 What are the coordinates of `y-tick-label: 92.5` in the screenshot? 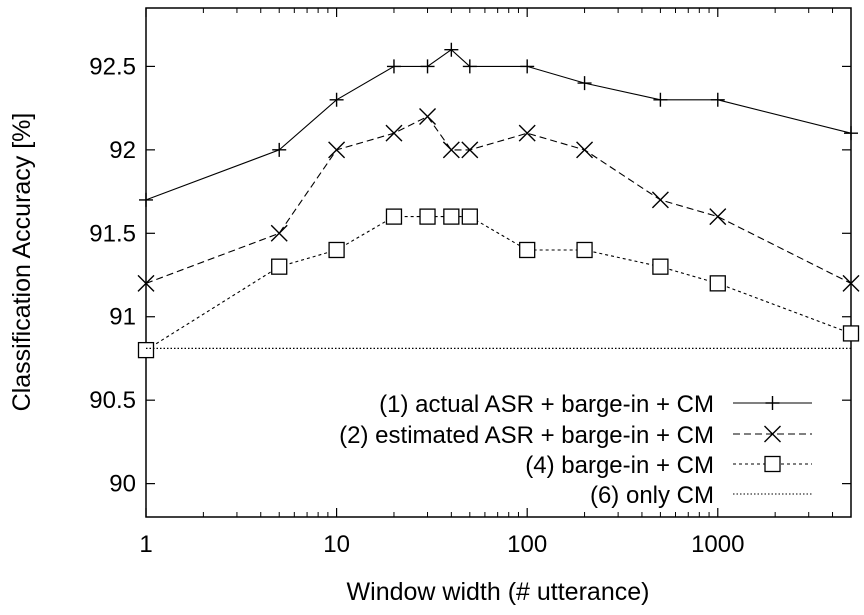 It's located at (112, 66).